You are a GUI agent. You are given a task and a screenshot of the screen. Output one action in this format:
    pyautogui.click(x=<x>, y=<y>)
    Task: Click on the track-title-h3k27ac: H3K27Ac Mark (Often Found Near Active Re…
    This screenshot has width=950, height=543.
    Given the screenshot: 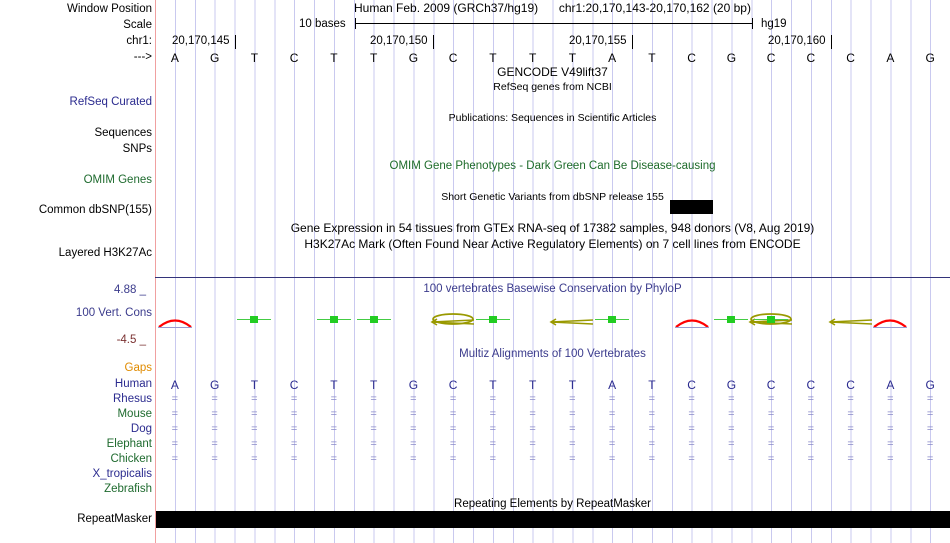 What is the action you would take?
    pyautogui.click(x=552, y=244)
    